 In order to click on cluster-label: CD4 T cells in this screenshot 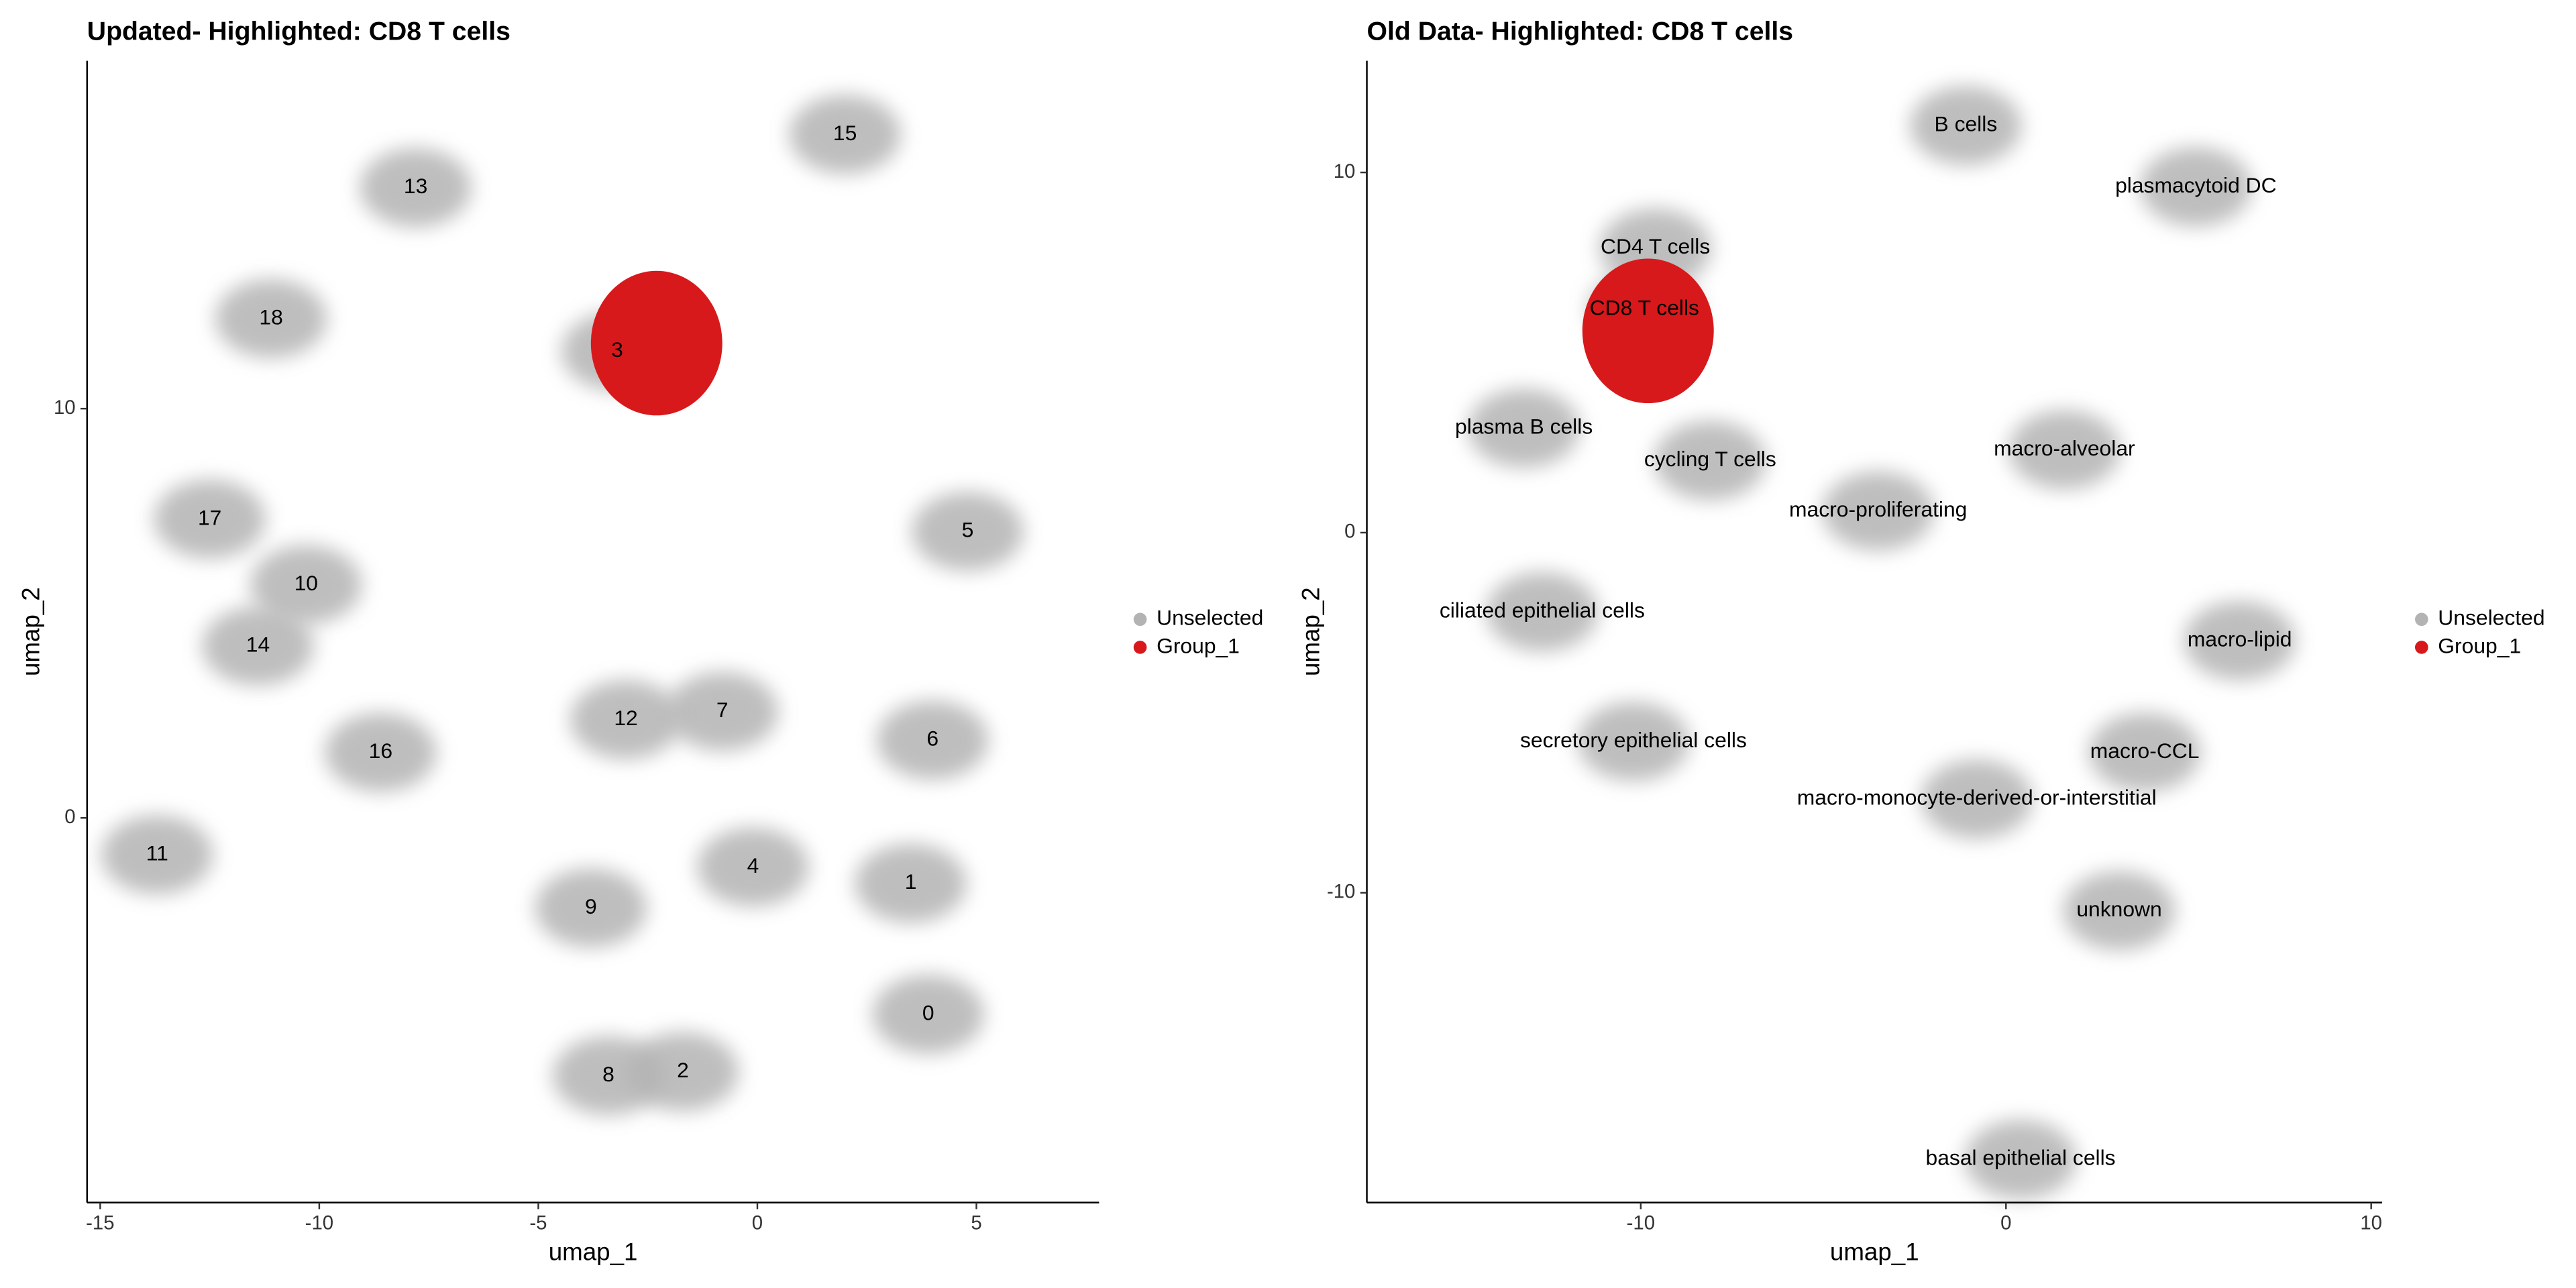, I will do `click(1655, 246)`.